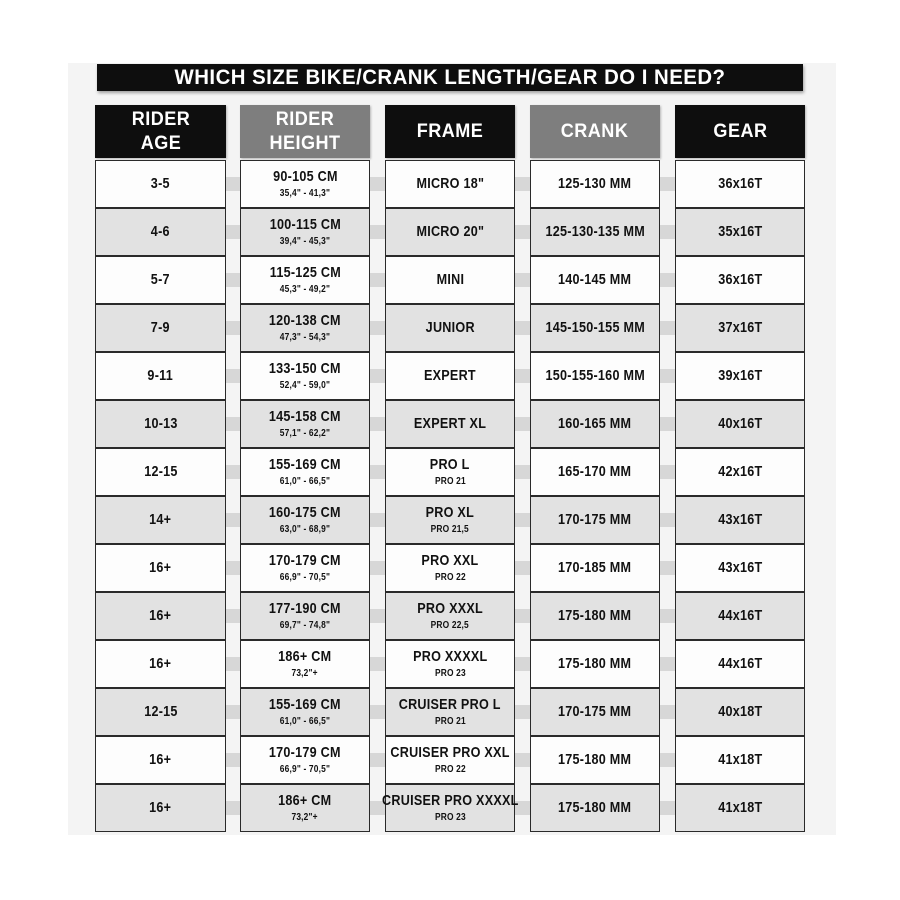  I want to click on height-sub-value: 69,7" - 74,8", so click(305, 625).